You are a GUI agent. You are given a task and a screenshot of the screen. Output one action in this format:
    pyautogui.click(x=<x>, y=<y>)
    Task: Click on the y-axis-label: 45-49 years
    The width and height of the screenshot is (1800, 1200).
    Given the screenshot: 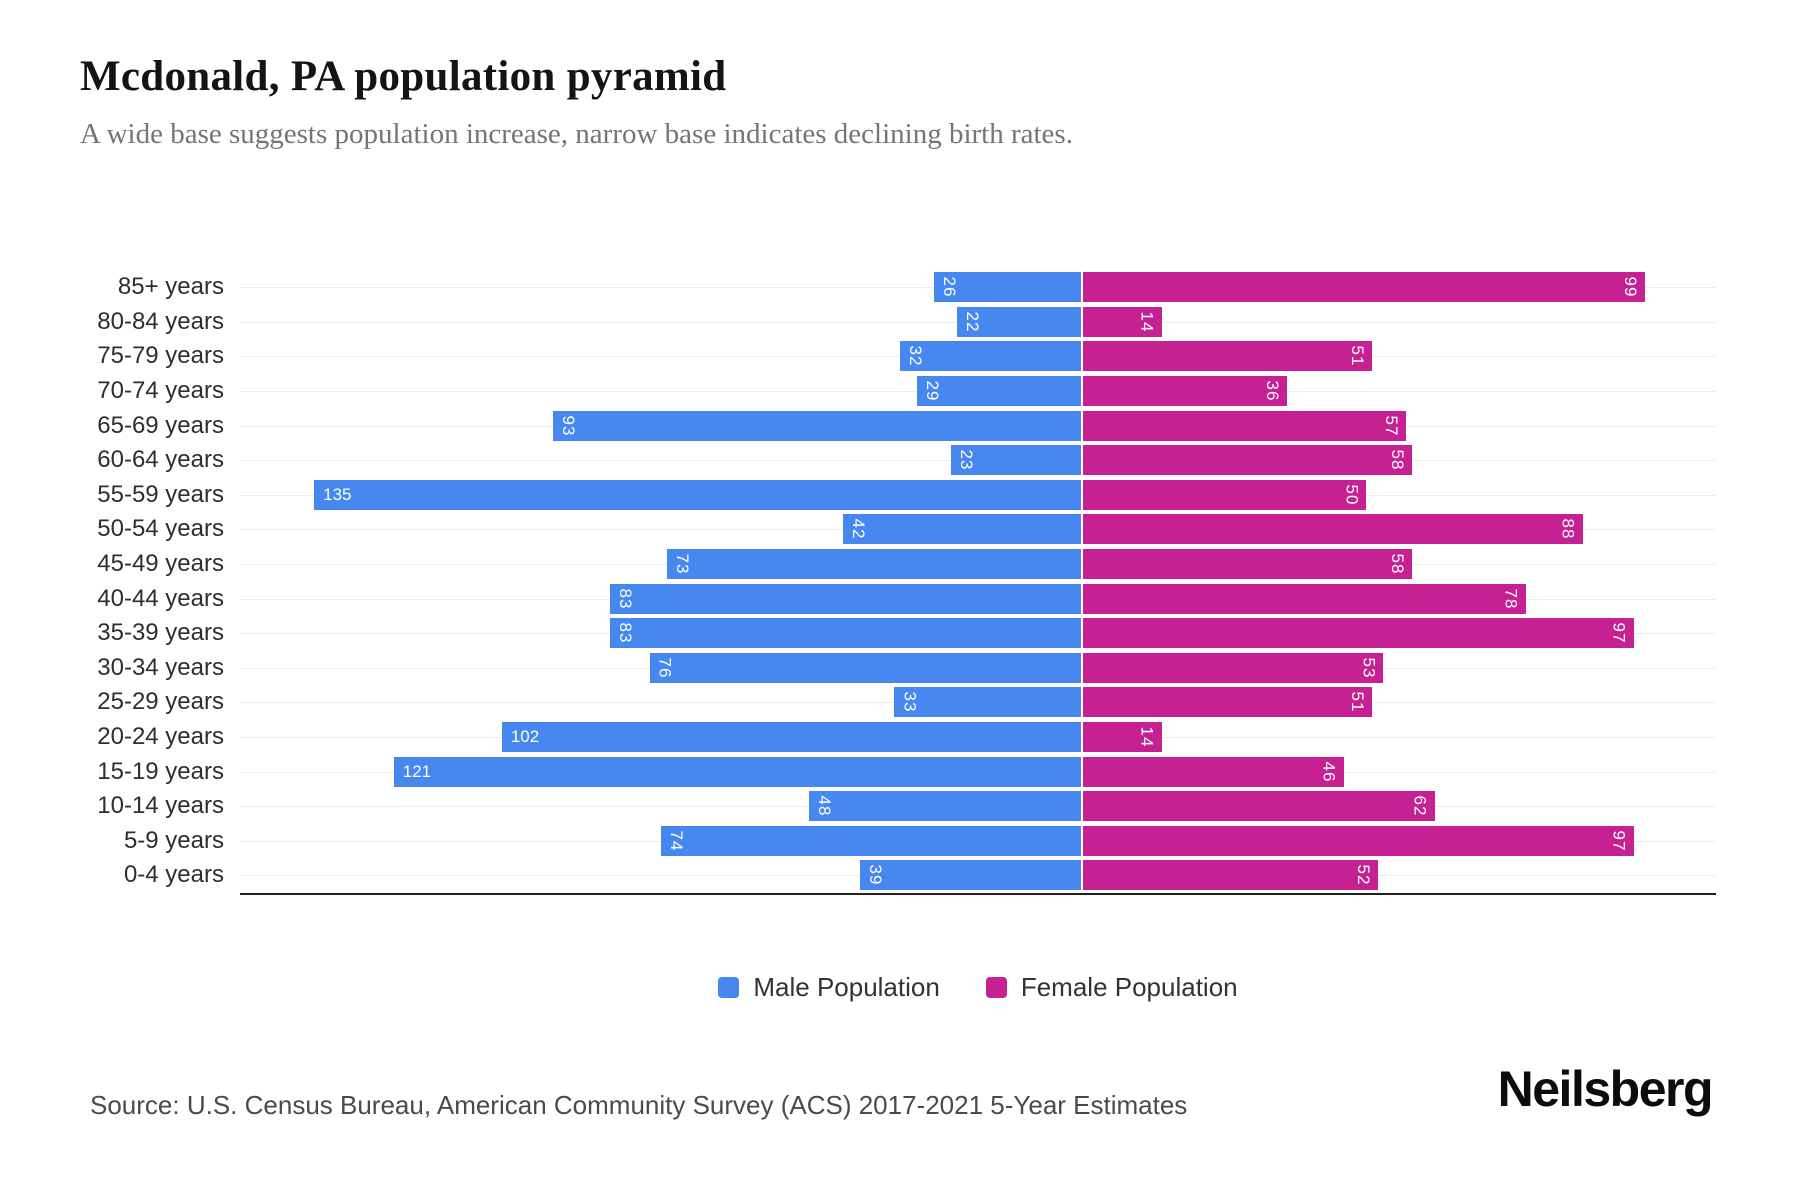 What is the action you would take?
    pyautogui.click(x=160, y=564)
    